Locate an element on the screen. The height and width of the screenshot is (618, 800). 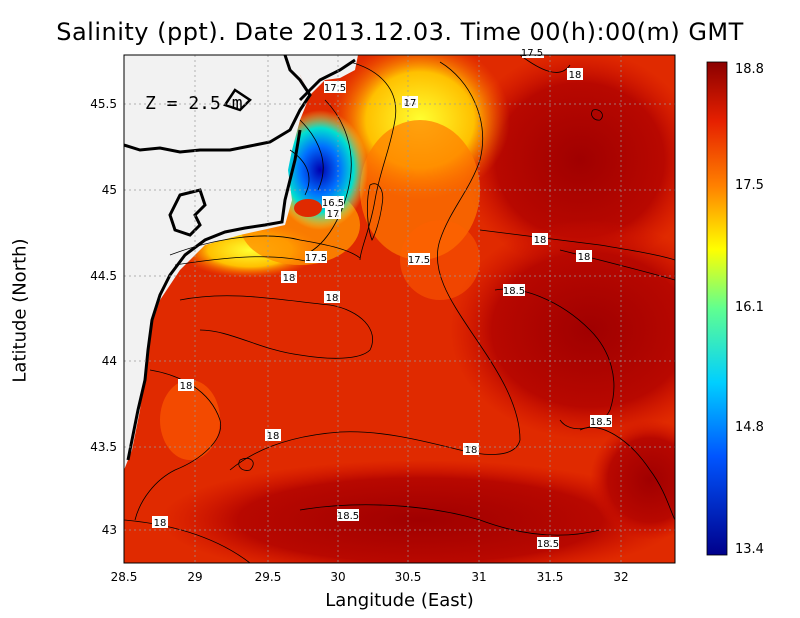
x-axis-label: Langitude (East) is located at coordinates (399, 600).